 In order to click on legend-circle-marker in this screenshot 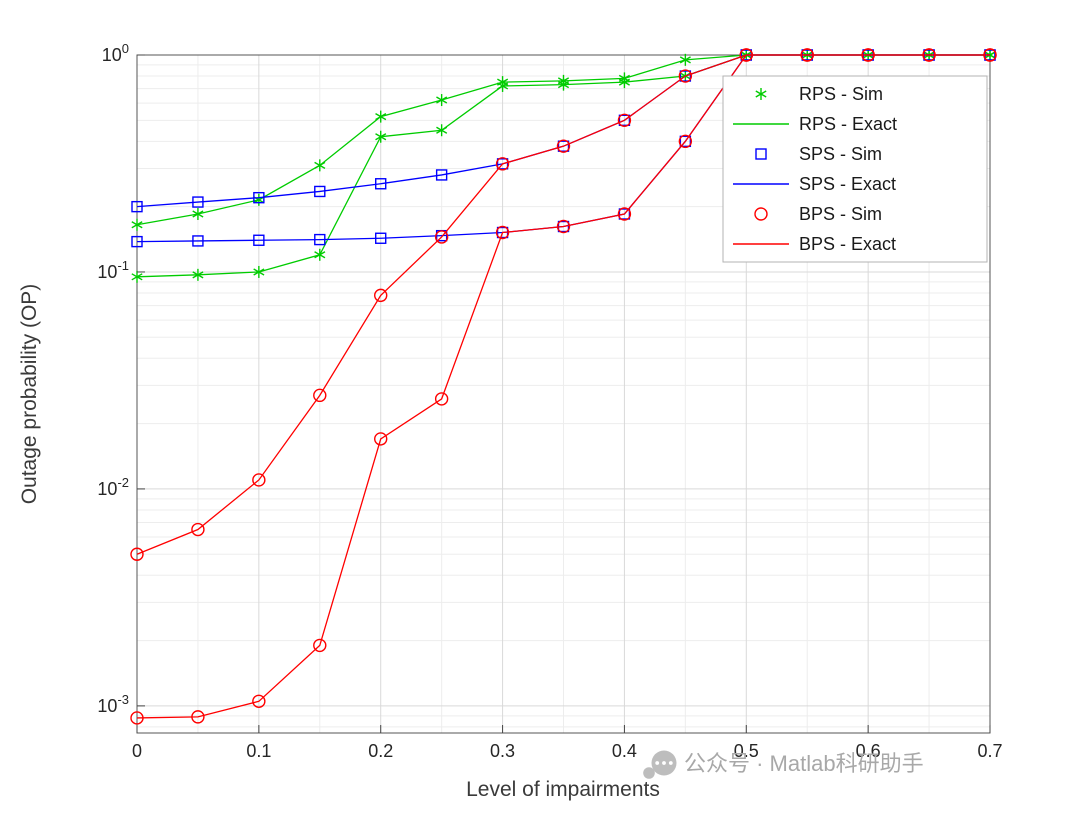, I will do `click(761, 214)`.